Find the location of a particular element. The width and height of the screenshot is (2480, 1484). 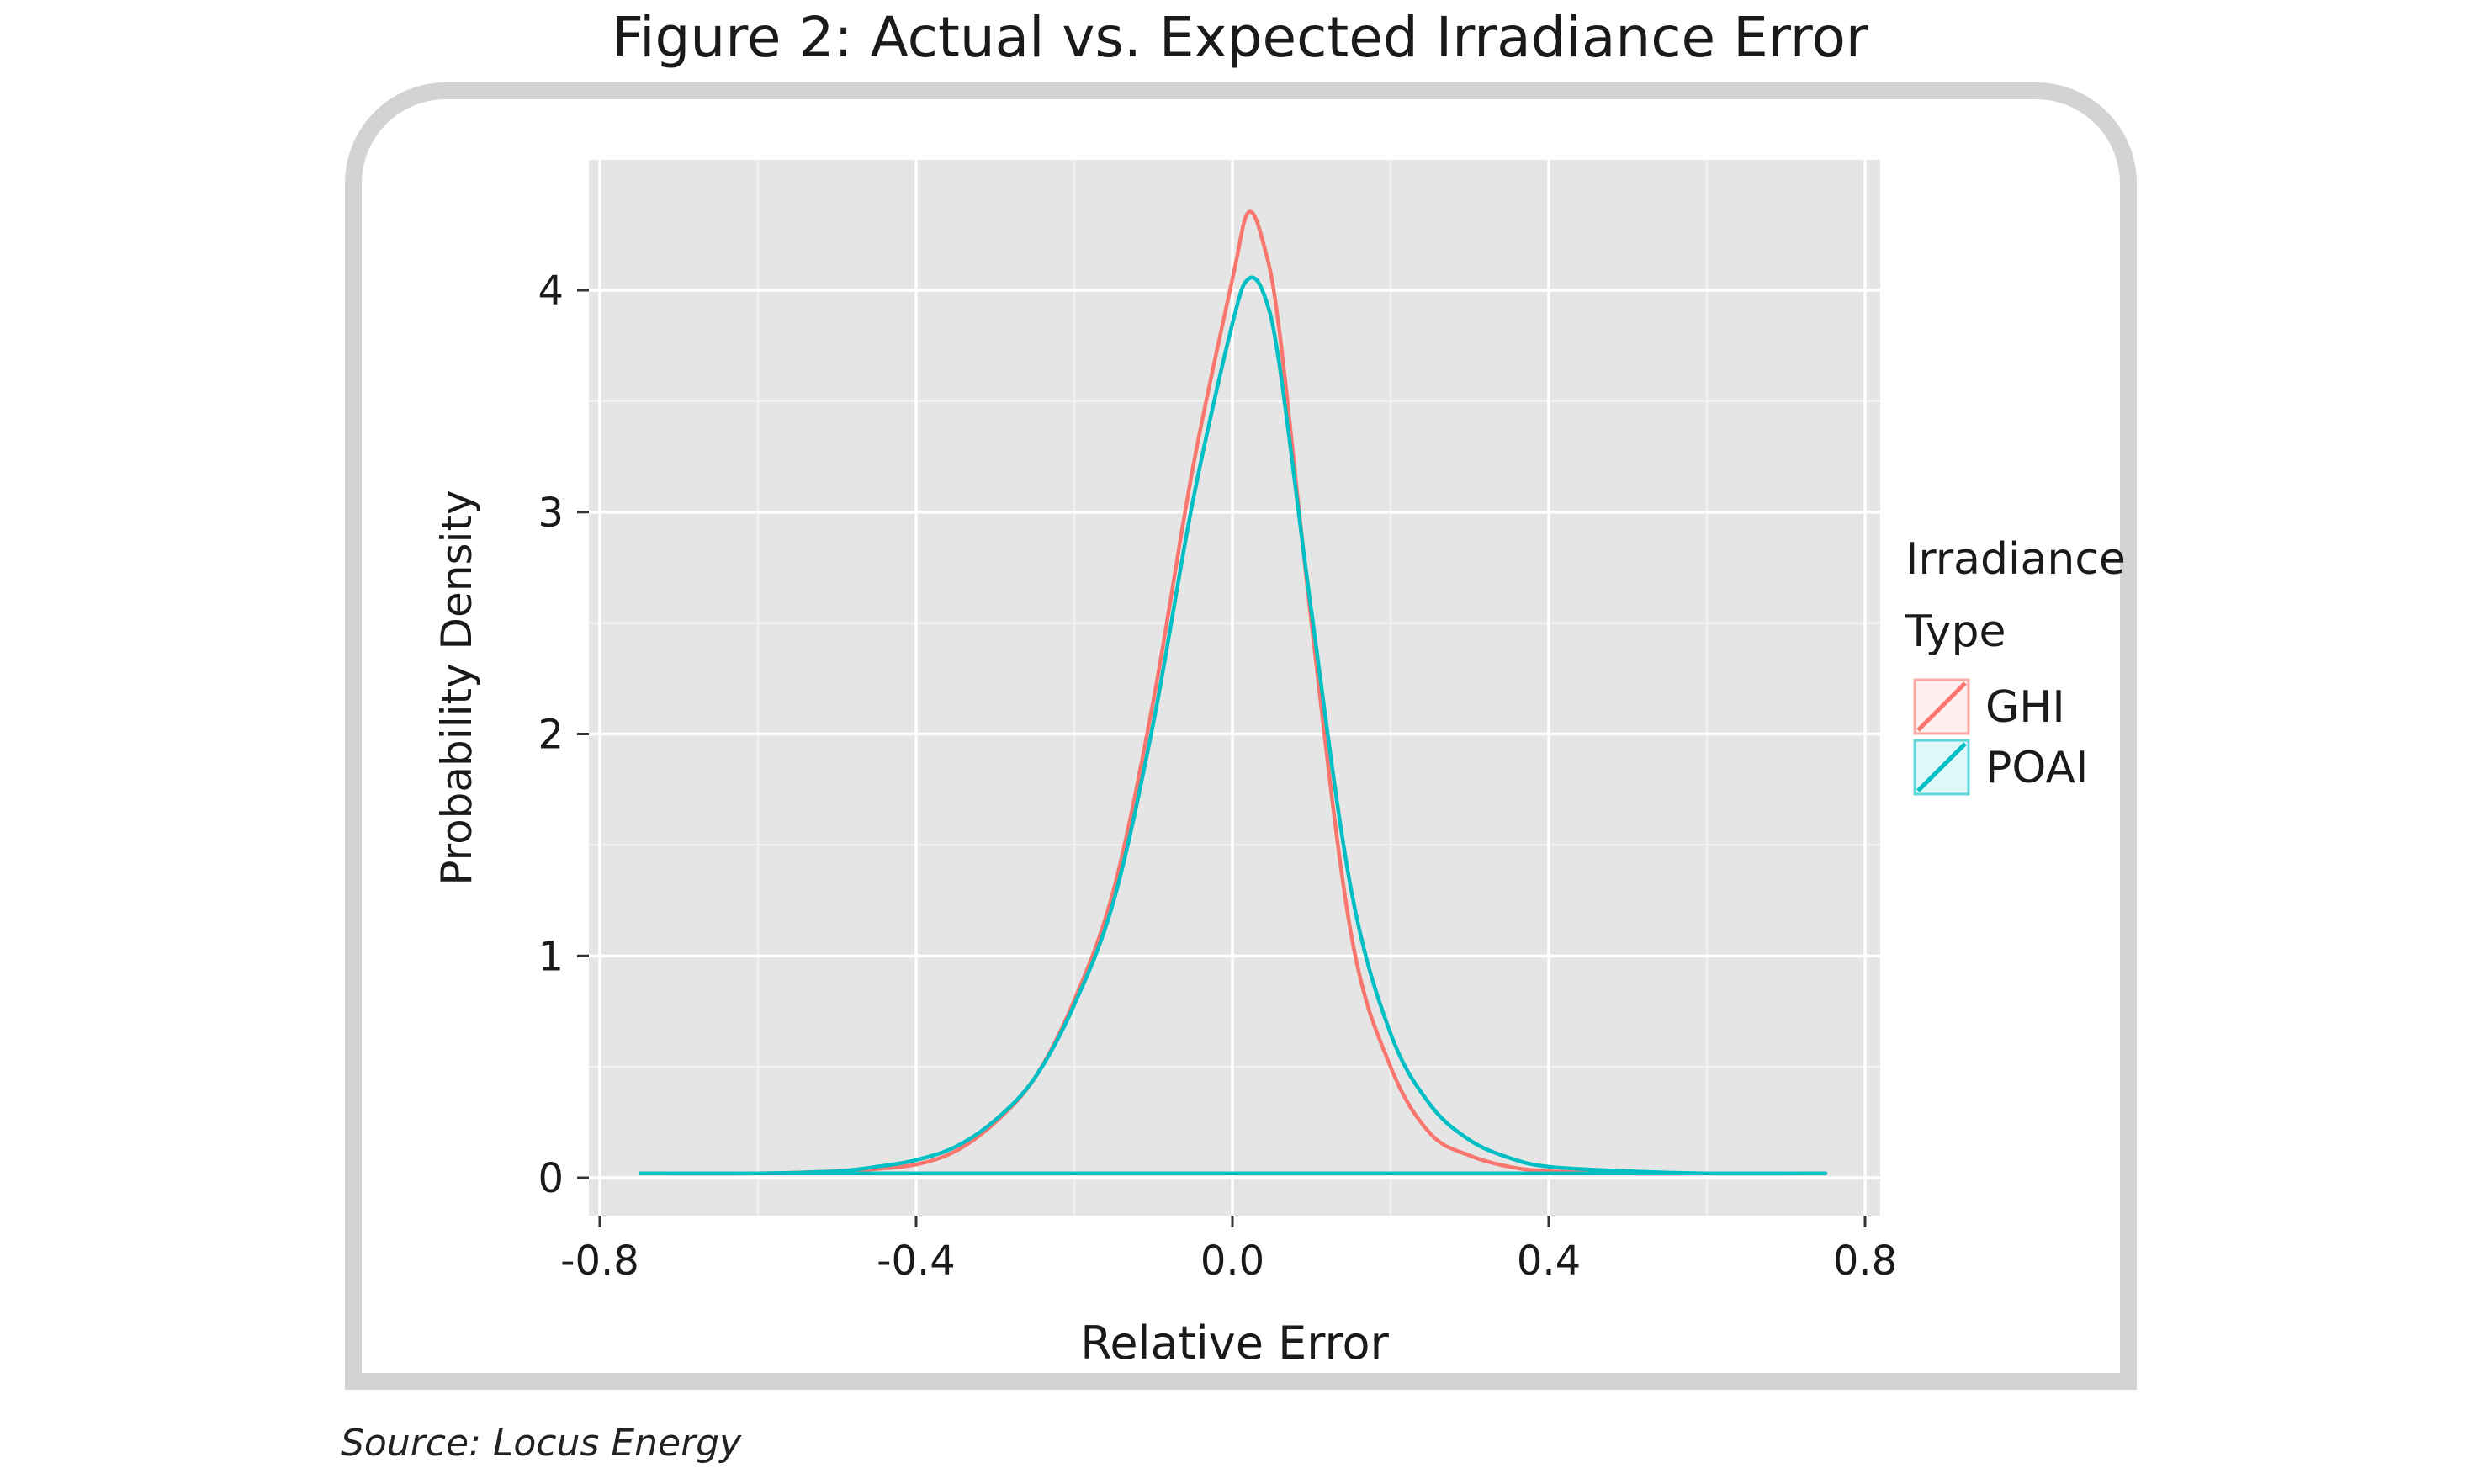

x-axis-label: Relative Error is located at coordinates (1234, 1343).